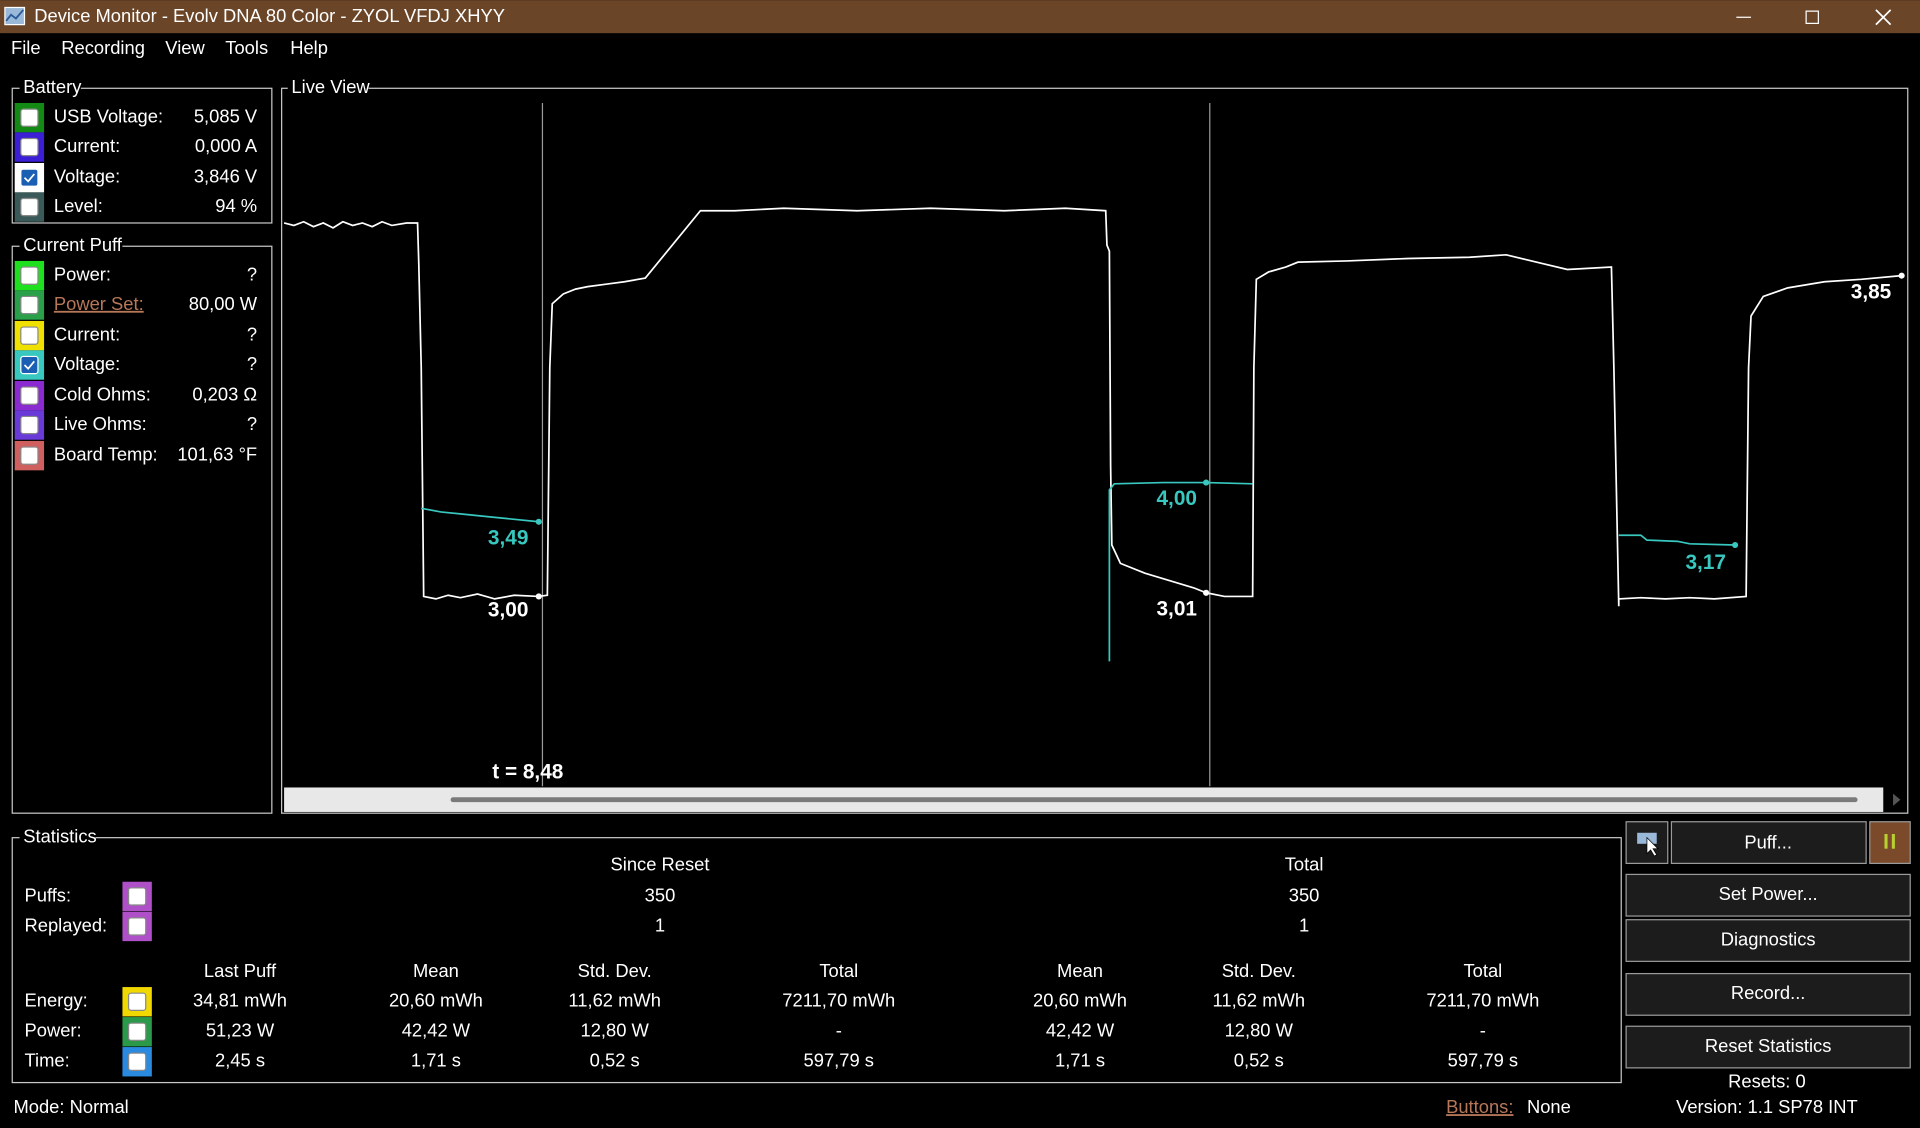  Describe the element at coordinates (1154, 800) in the screenshot. I see `scrollbar-thumb` at that location.